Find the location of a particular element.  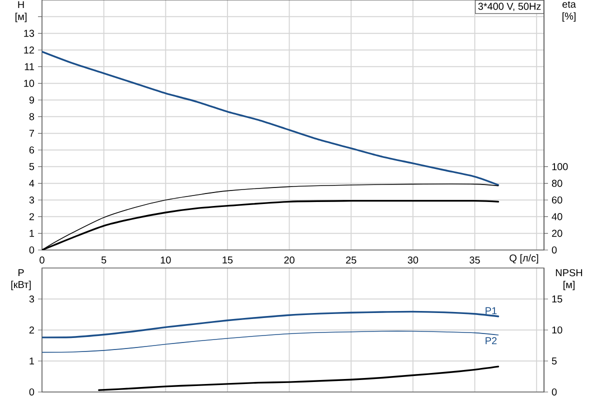

x-tick-label: 30 is located at coordinates (413, 260).